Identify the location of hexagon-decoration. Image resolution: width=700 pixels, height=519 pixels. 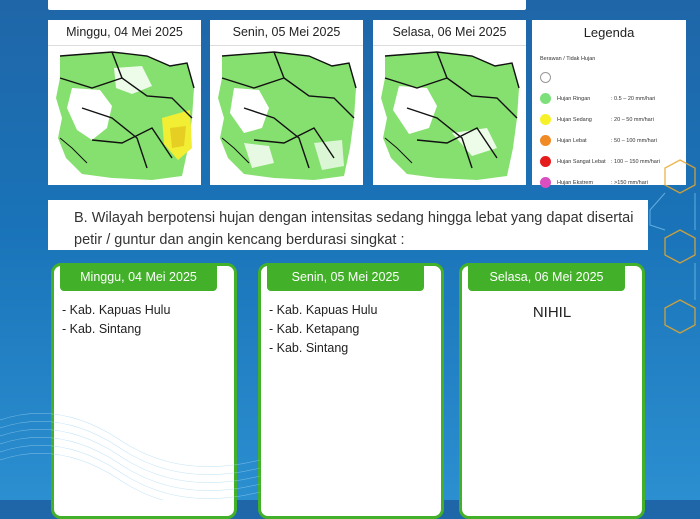
(672, 246).